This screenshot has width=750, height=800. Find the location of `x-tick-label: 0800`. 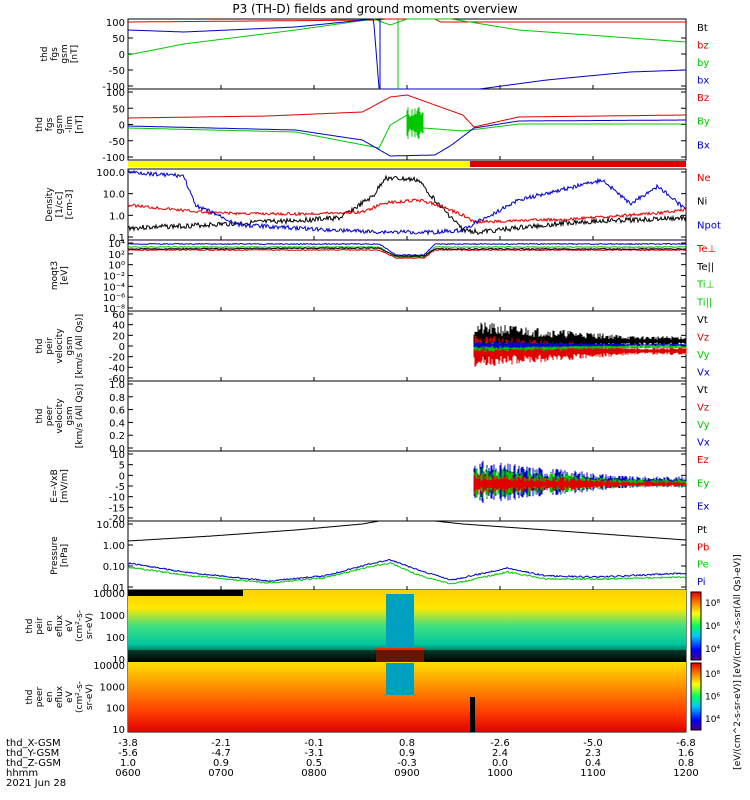

x-tick-label: 0800 is located at coordinates (313, 773).